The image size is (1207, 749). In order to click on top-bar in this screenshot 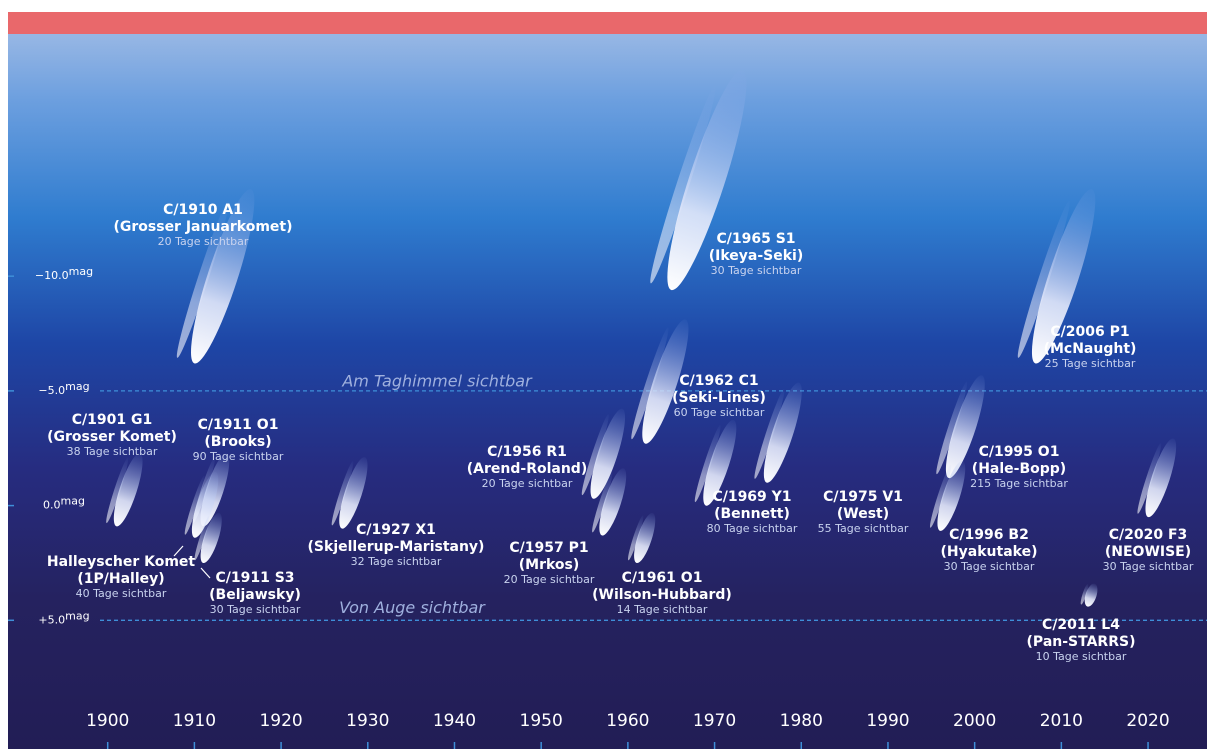, I will do `click(607, 23)`.